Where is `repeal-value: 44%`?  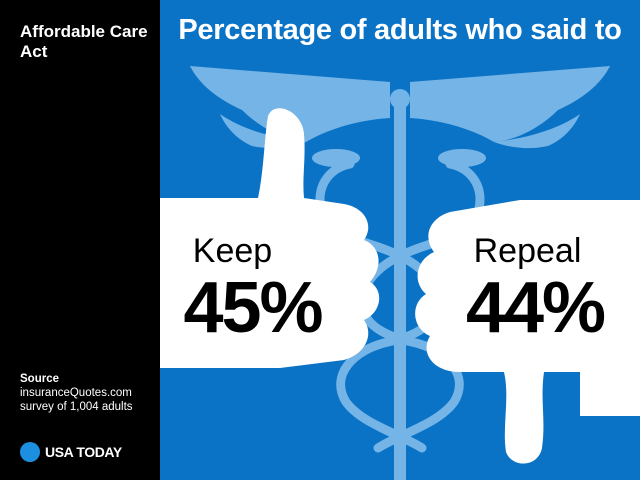 repeal-value: 44% is located at coordinates (535, 308).